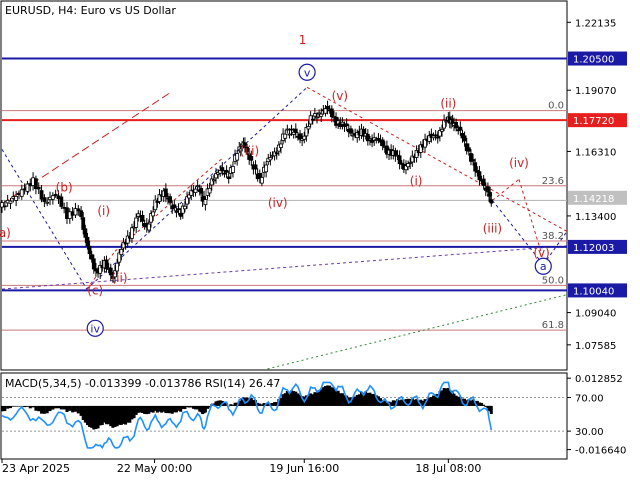  Describe the element at coordinates (553, 280) in the screenshot. I see `fib-label: 50.0` at that location.